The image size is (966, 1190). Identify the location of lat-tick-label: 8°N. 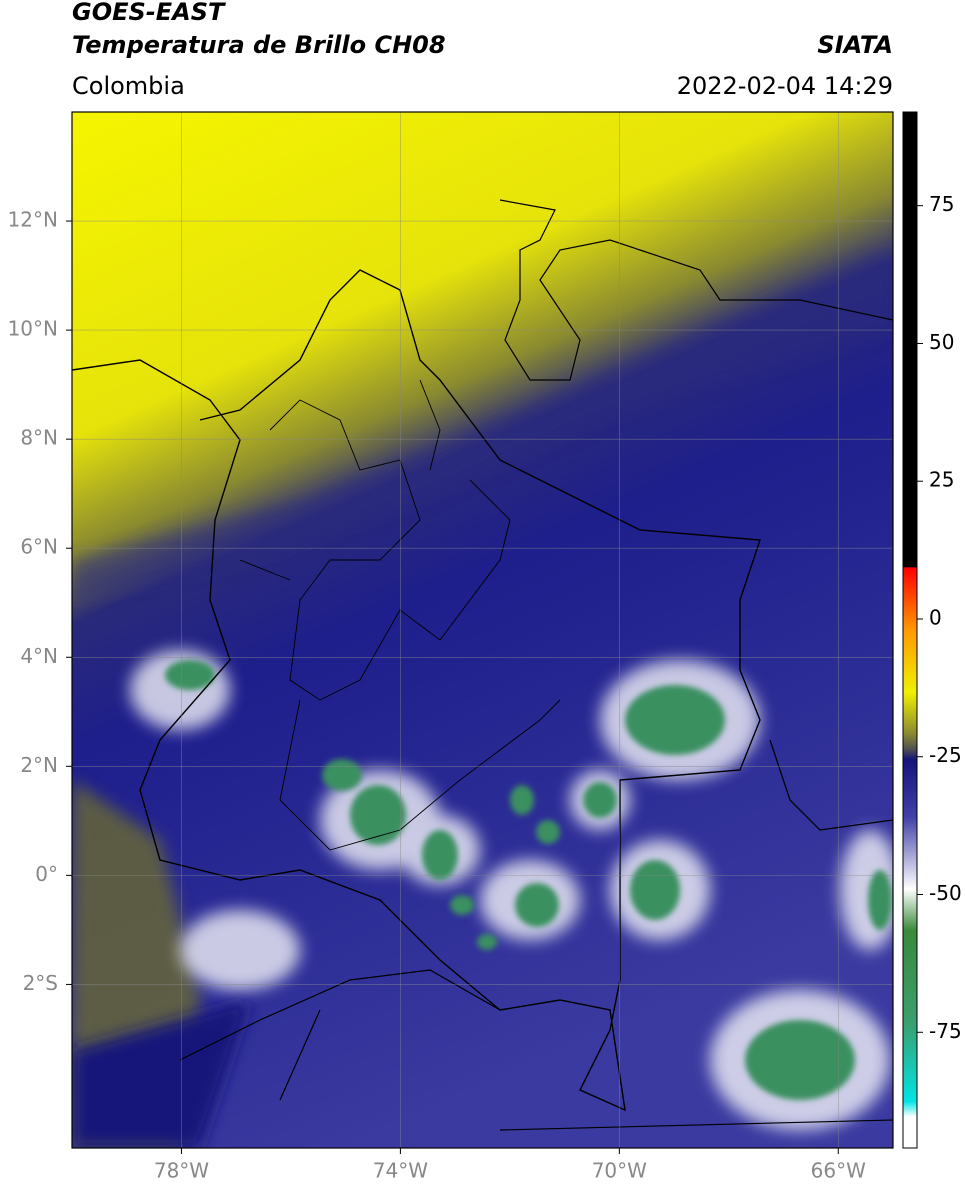
(39, 438).